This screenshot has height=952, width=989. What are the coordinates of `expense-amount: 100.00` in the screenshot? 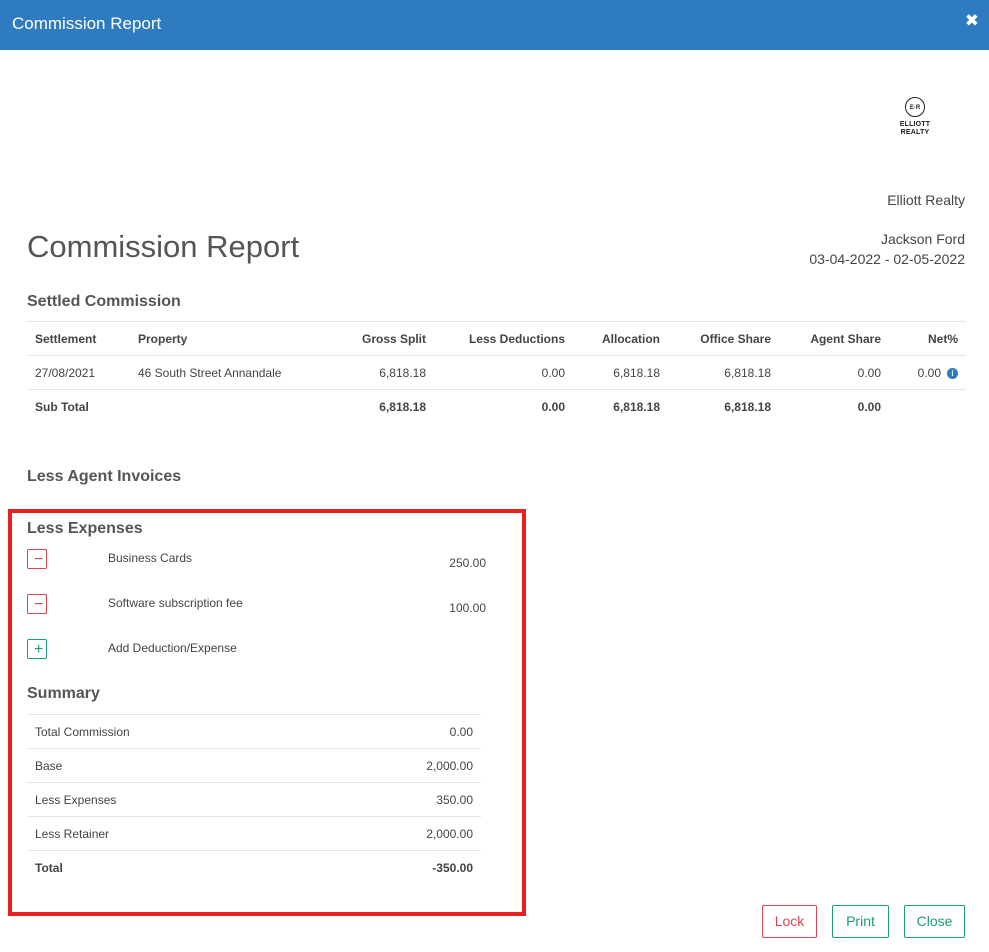 It's located at (467, 608).